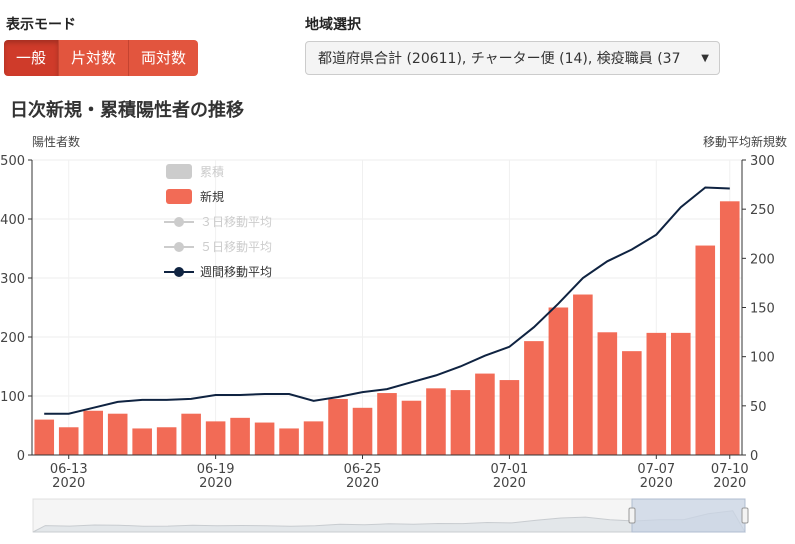 The height and width of the screenshot is (544, 795). I want to click on y-tick-label: 400, so click(12, 220).